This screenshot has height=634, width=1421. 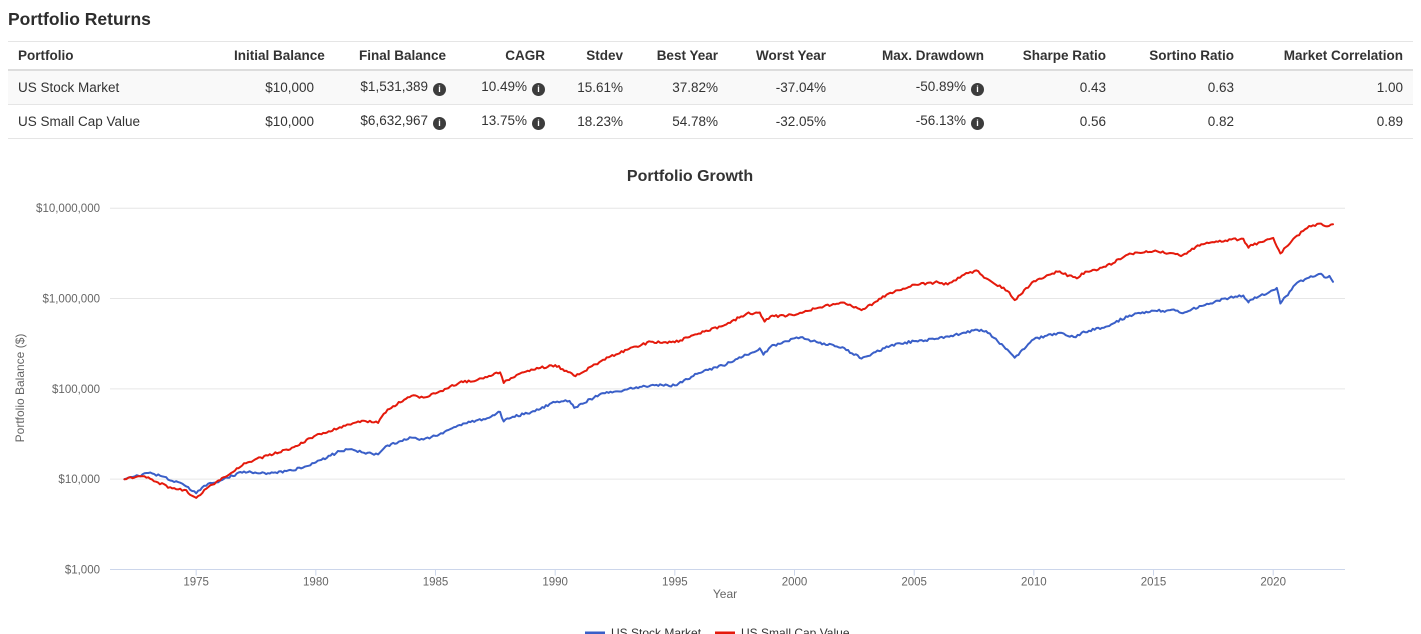 I want to click on x-tick-label: 1975, so click(x=196, y=583).